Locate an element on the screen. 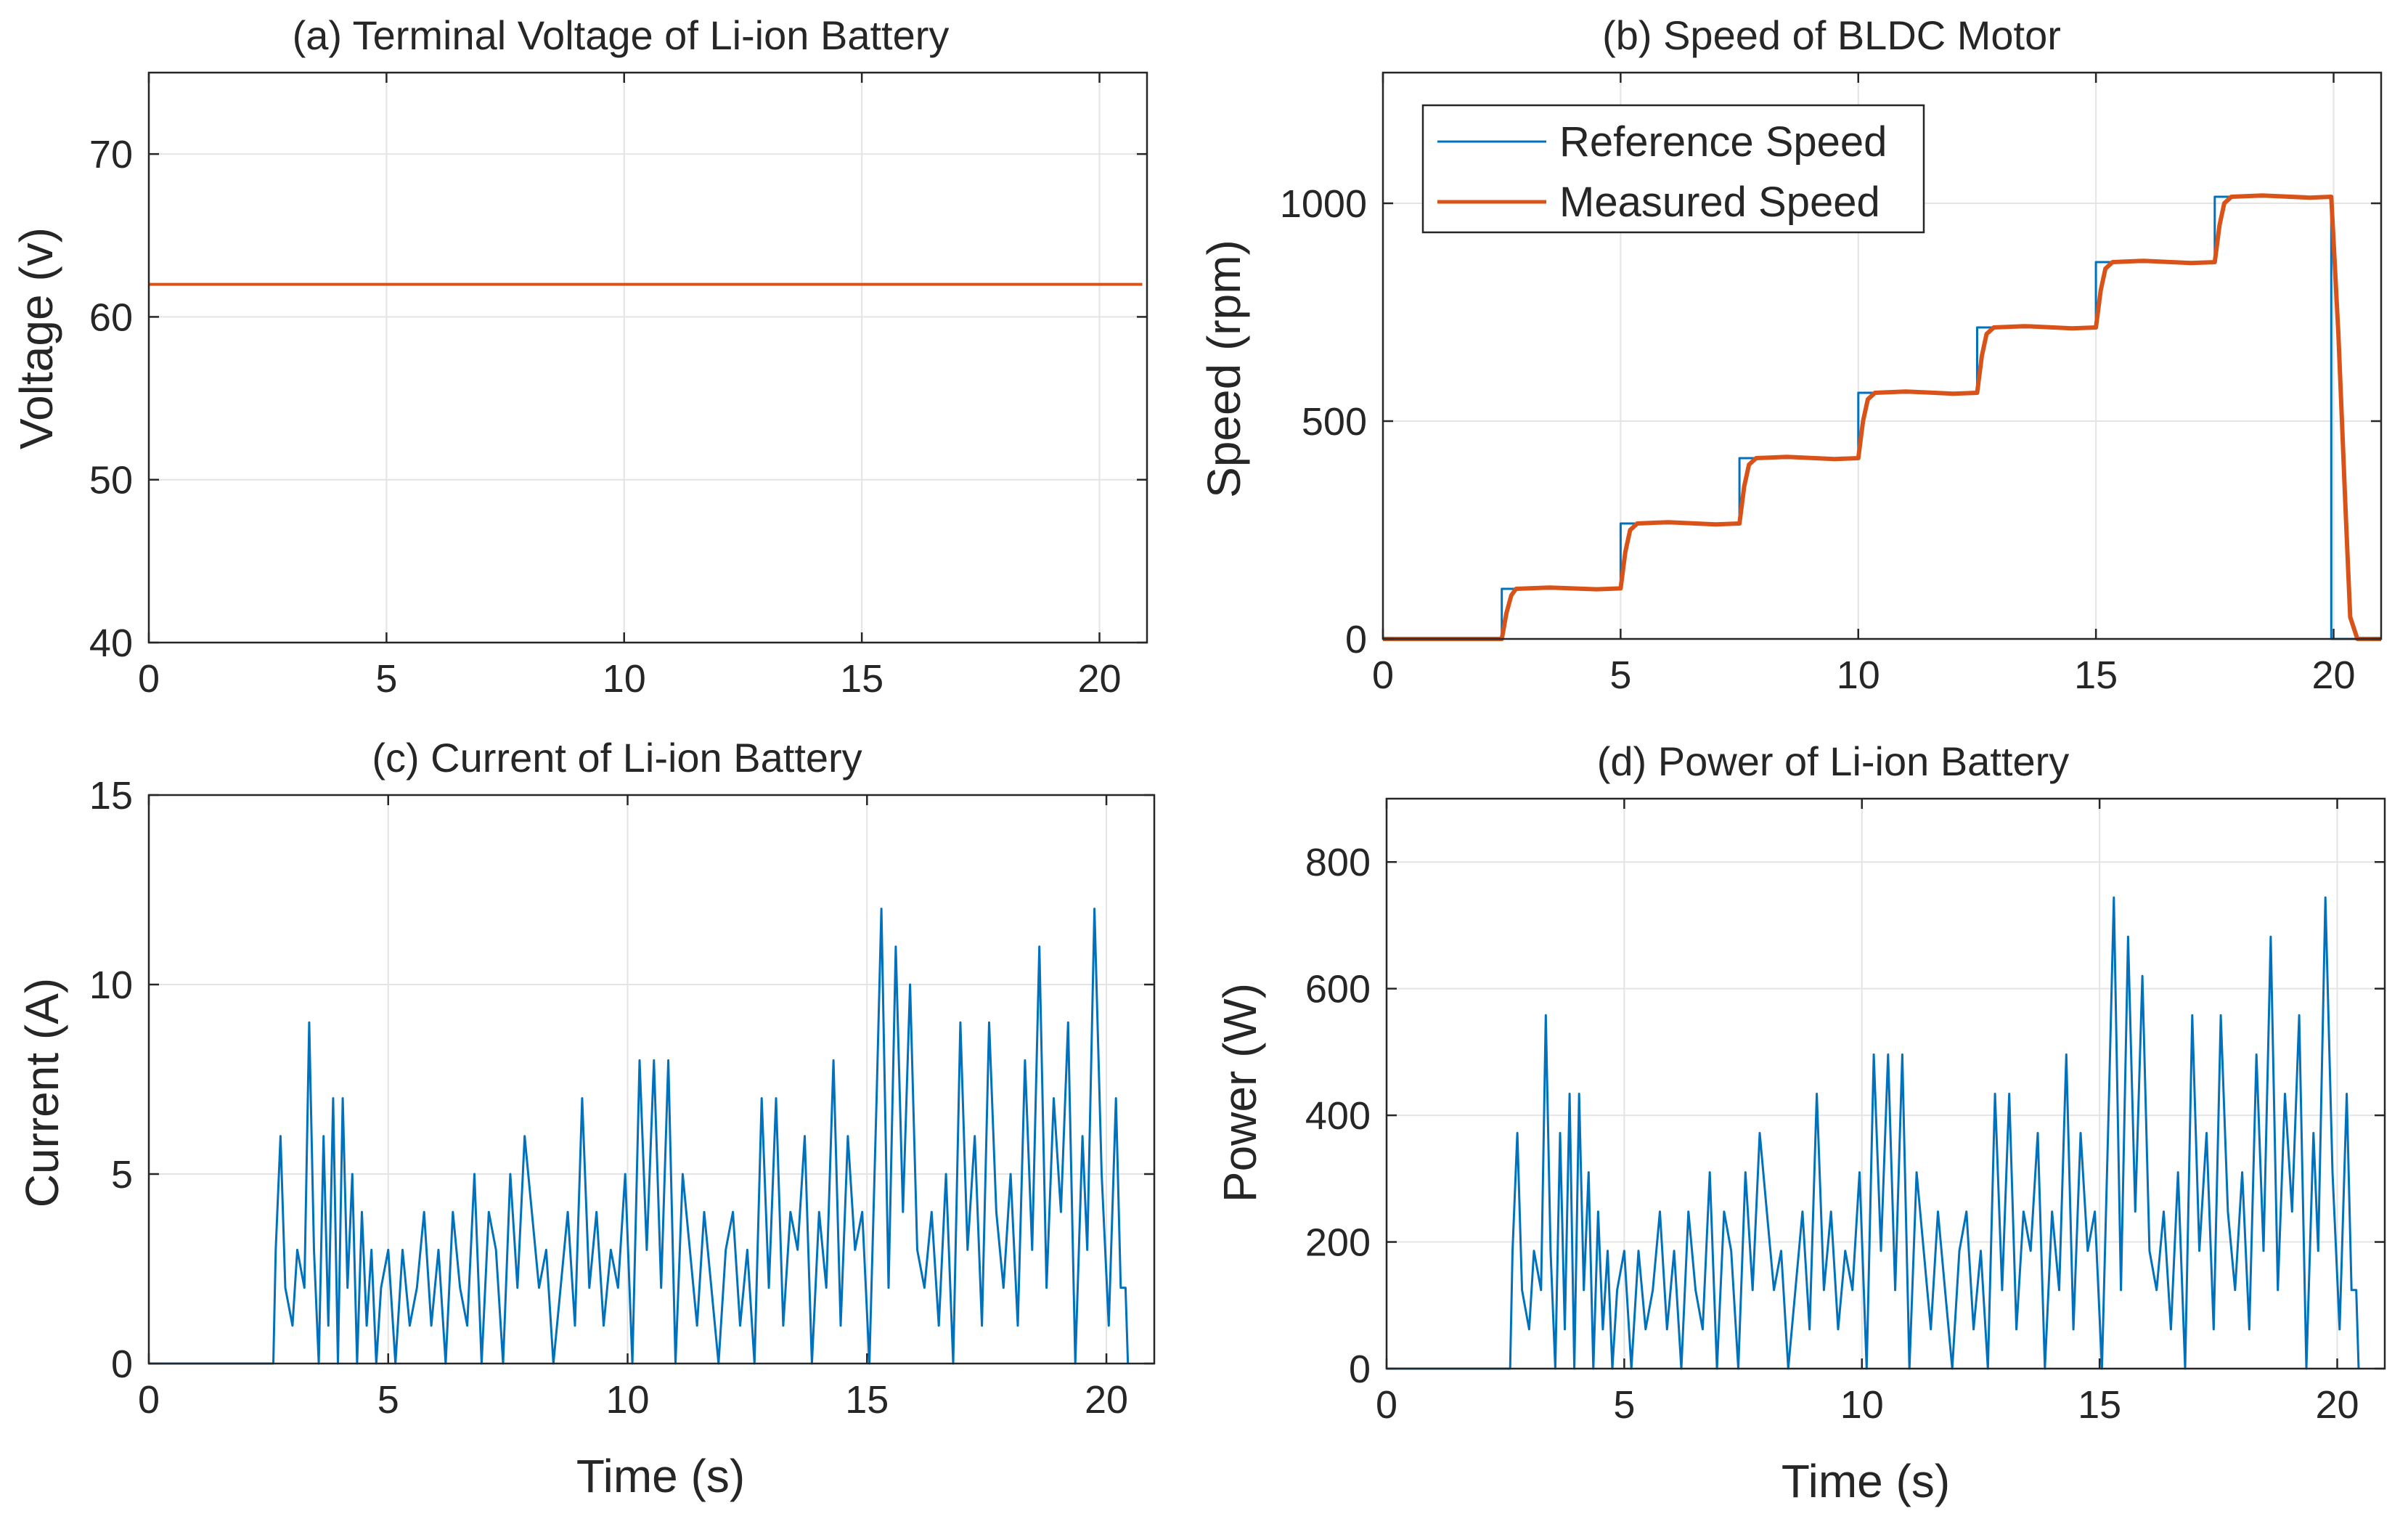 The height and width of the screenshot is (1524, 2408). chart-c-xtick-label-3: 15 is located at coordinates (867, 1400).